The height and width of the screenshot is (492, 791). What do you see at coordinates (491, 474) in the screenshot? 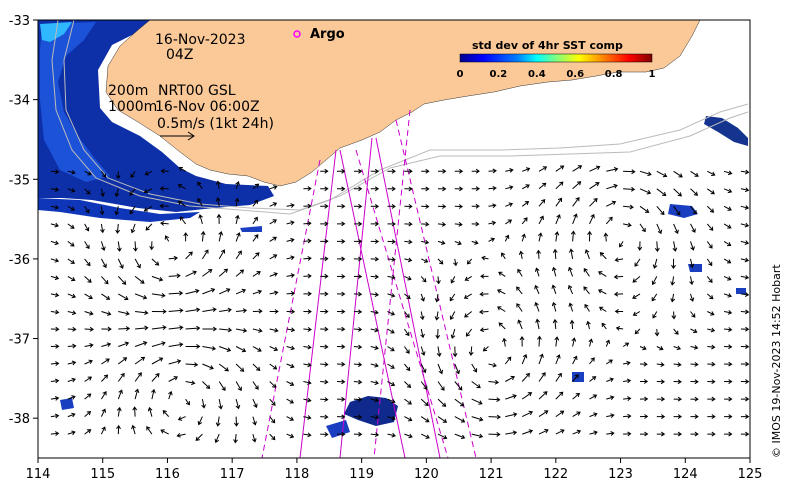
I see `x-tick-label: 121` at bounding box center [491, 474].